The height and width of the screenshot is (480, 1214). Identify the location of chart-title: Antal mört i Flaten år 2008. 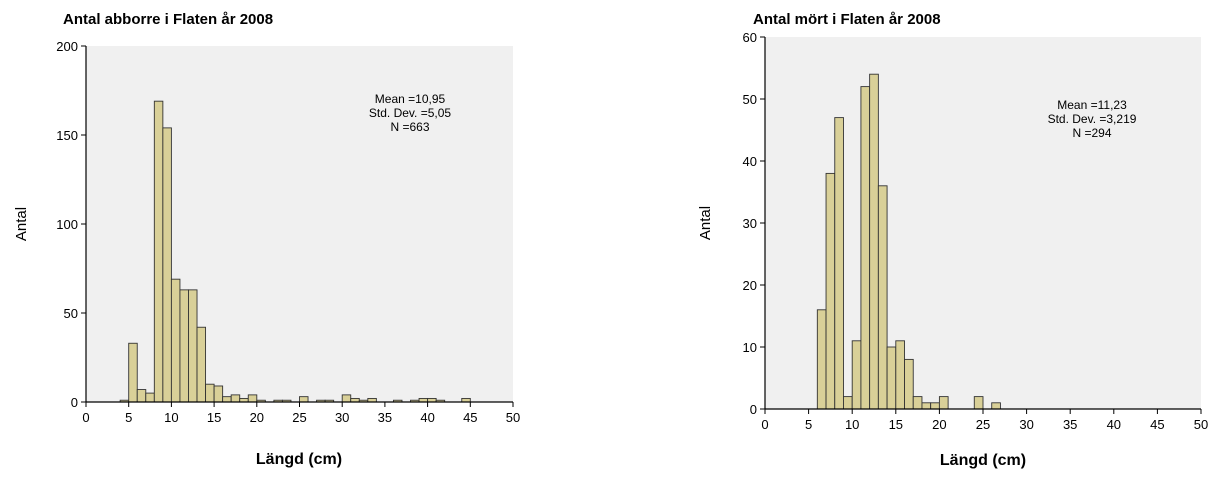
(847, 19).